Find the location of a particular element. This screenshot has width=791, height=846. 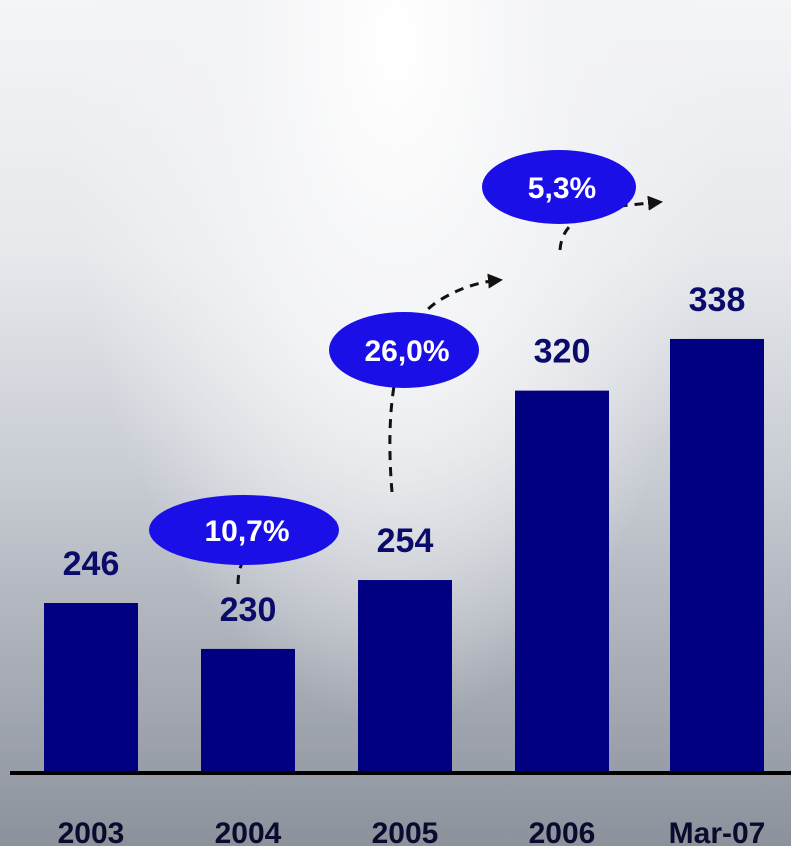

data-label-mar-07: 338 is located at coordinates (717, 300).